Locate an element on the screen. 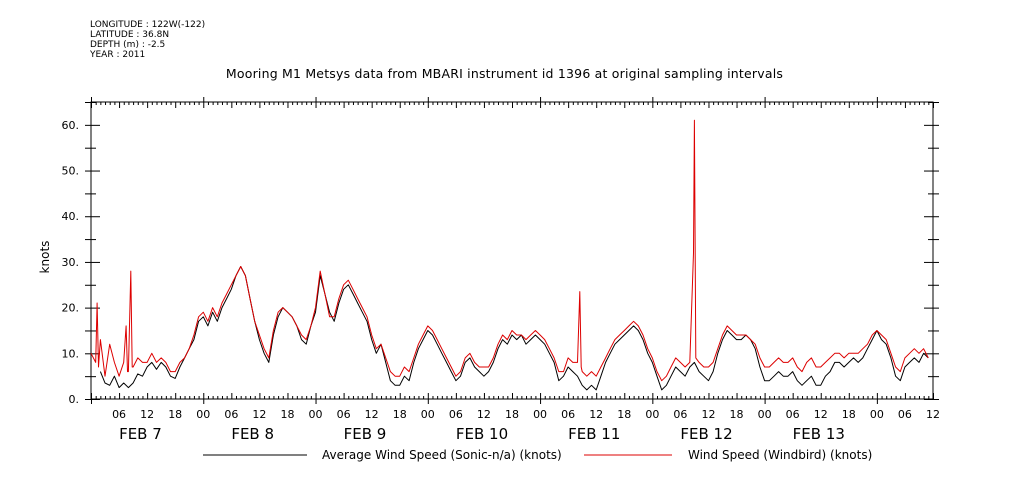  depth-text: DEPTH (m) : -2.5 is located at coordinates (128, 45).